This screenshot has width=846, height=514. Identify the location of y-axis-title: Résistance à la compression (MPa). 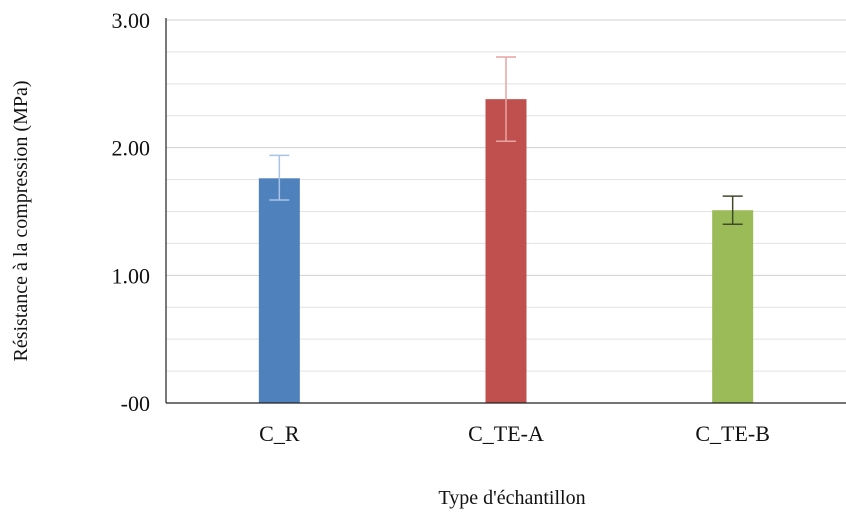
(21, 220).